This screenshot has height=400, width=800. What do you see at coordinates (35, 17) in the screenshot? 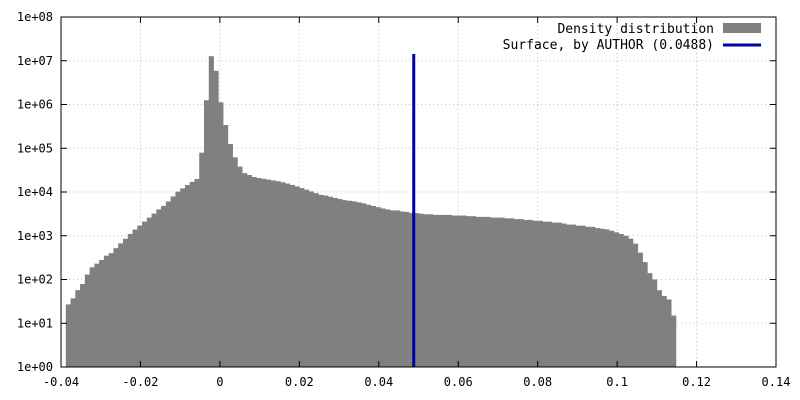
I see `y-tick-label-8: 1e+08` at bounding box center [35, 17].